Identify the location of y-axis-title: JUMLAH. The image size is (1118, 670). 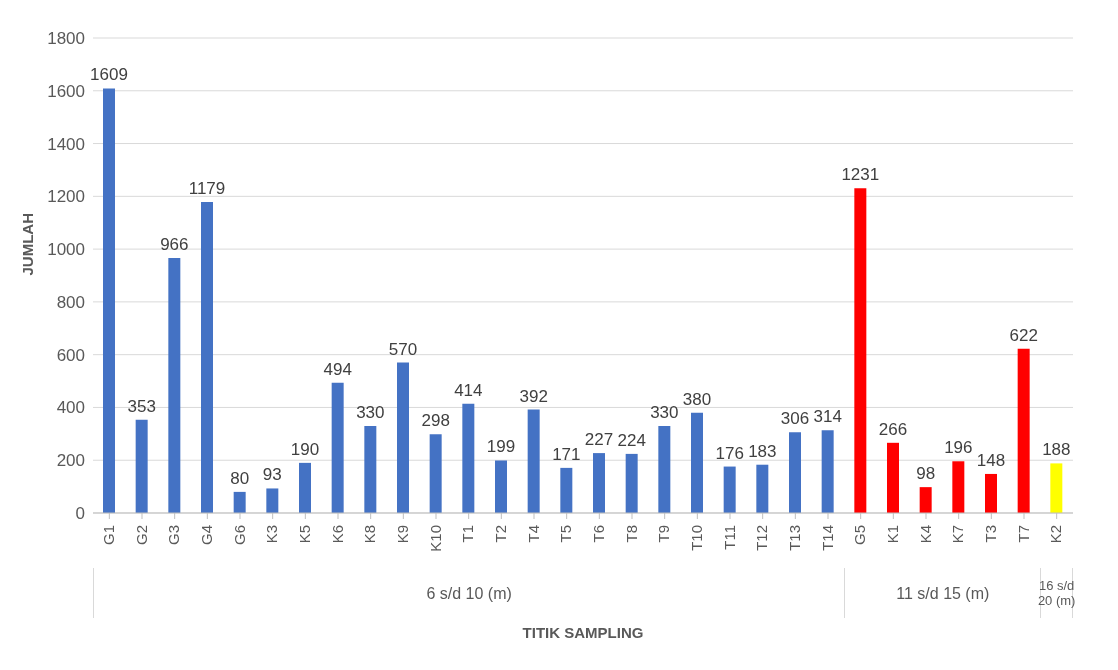
(28, 244).